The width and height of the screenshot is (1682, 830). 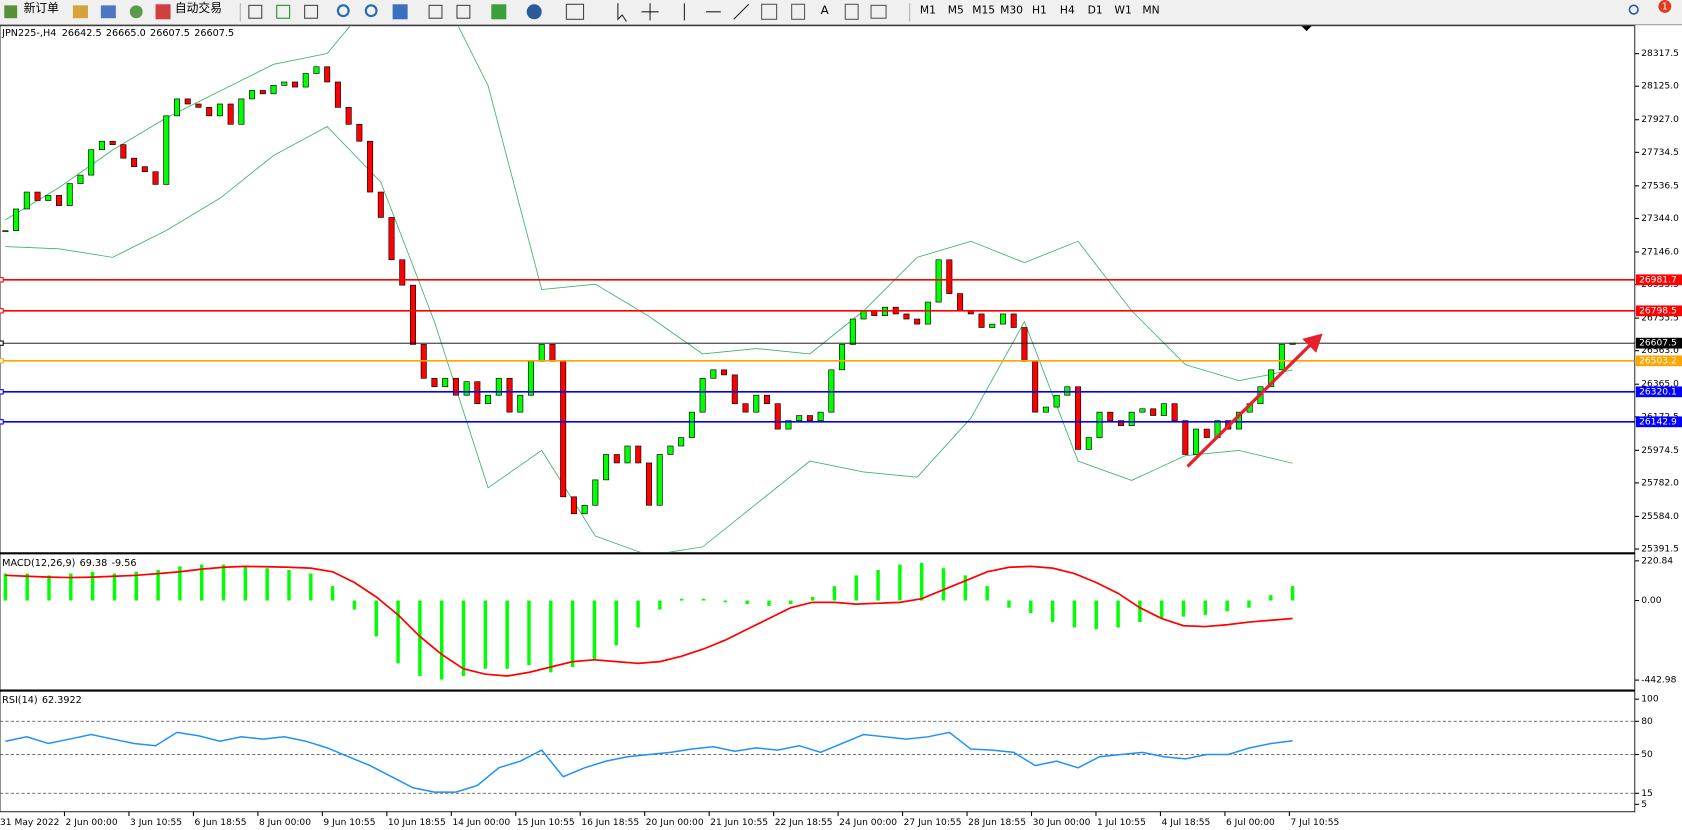 What do you see at coordinates (1650, 700) in the screenshot?
I see `y-tick-label: 100` at bounding box center [1650, 700].